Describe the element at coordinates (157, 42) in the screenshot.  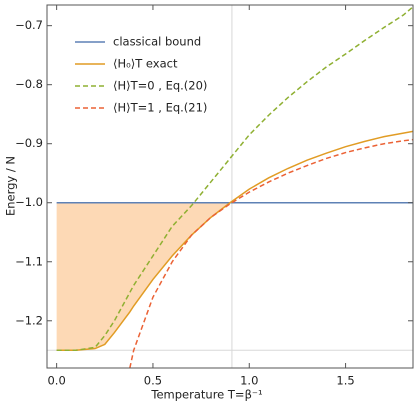
I see `legend-label: classical bound` at that location.